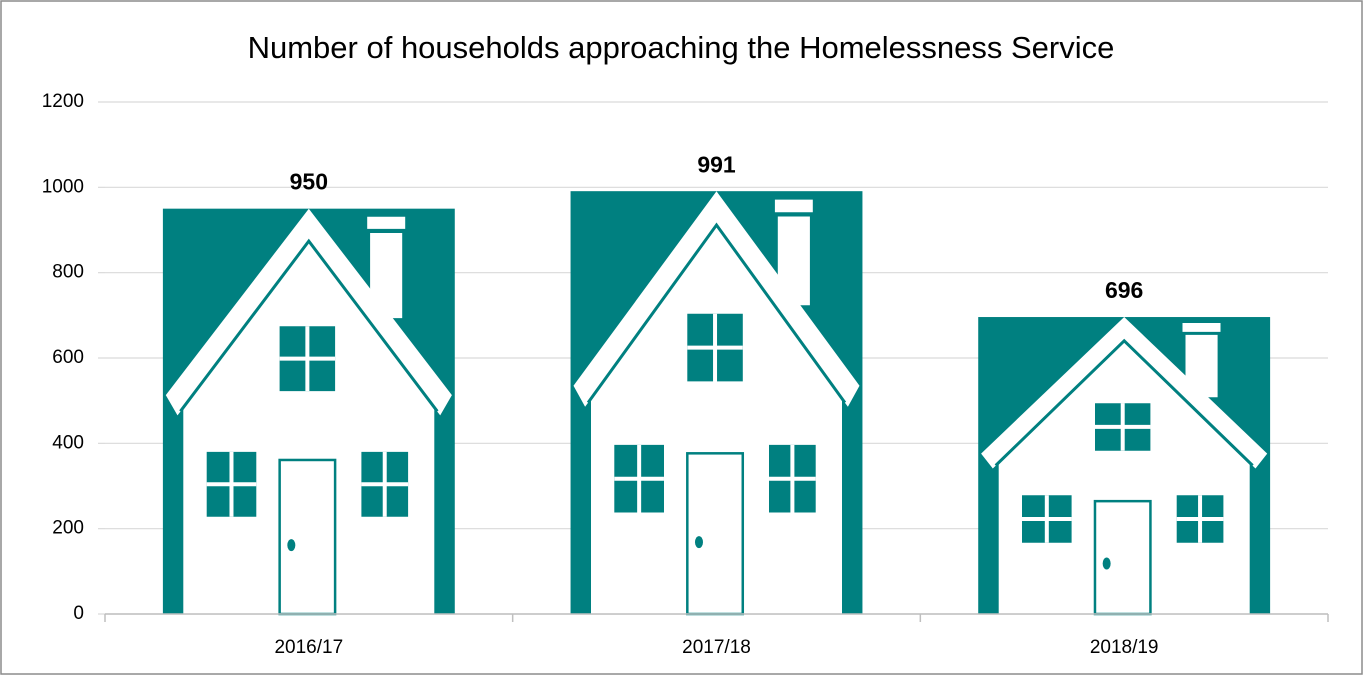 The width and height of the screenshot is (1363, 675). What do you see at coordinates (716, 164) in the screenshot?
I see `value-label: 991` at bounding box center [716, 164].